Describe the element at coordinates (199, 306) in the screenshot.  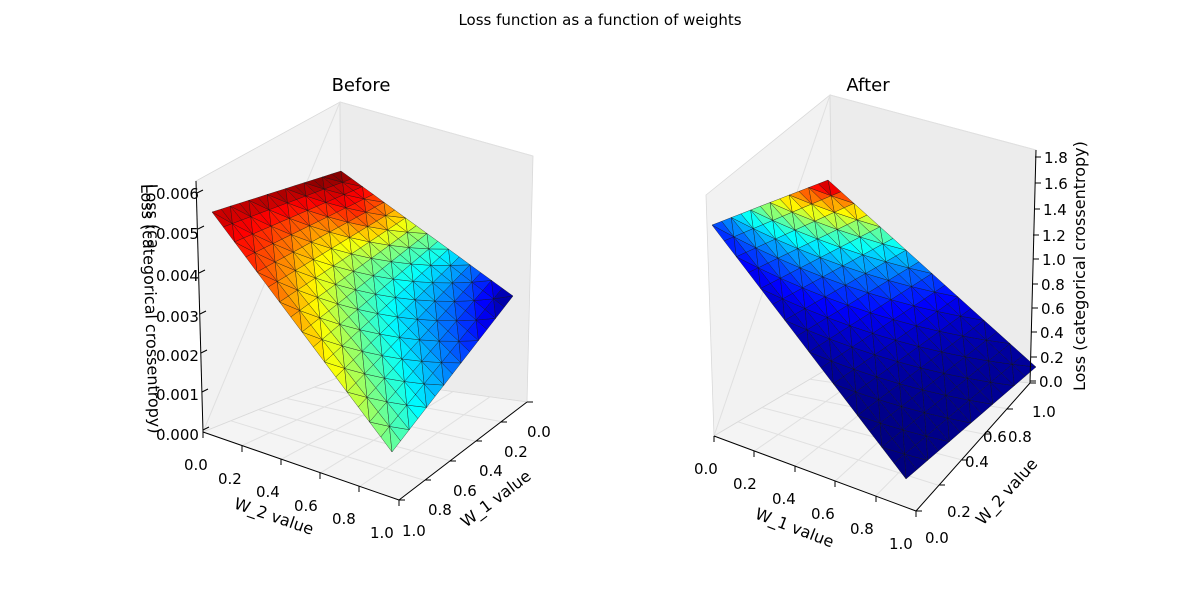
I see `before-z-axis-line` at that location.